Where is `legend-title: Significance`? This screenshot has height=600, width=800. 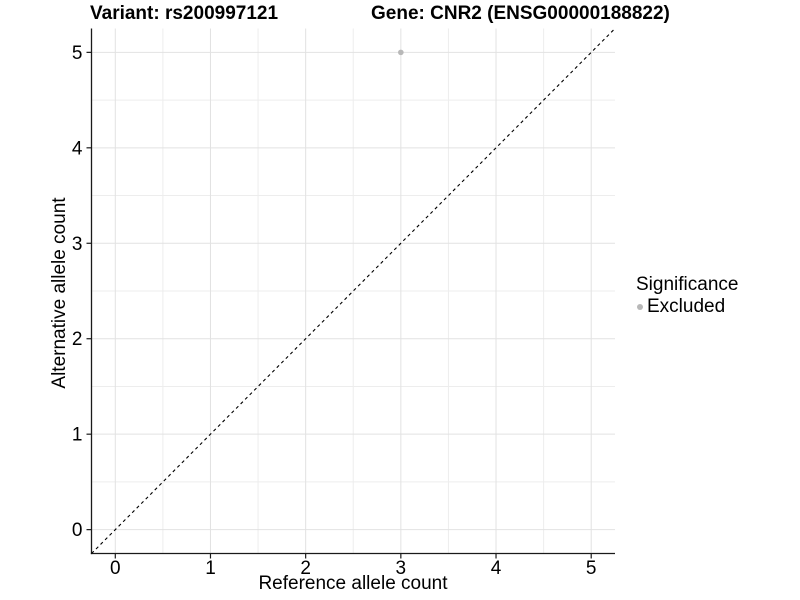
legend-title: Significance is located at coordinates (687, 284).